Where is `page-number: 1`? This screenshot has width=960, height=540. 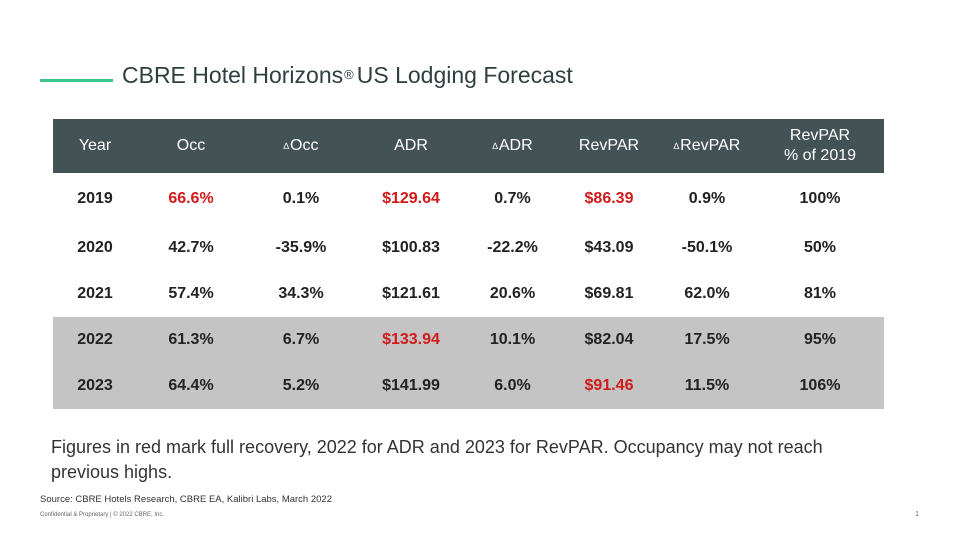
page-number: 1 is located at coordinates (917, 514).